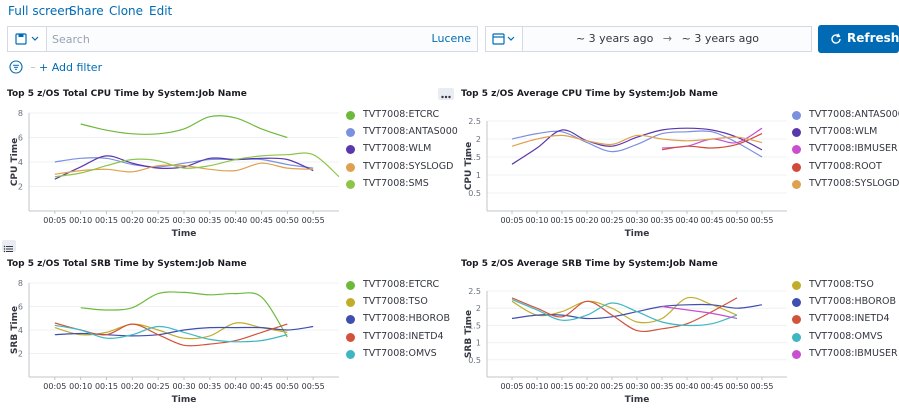 This screenshot has height=410, width=899. I want to click on x-tick-label: 00:05, so click(54, 386).